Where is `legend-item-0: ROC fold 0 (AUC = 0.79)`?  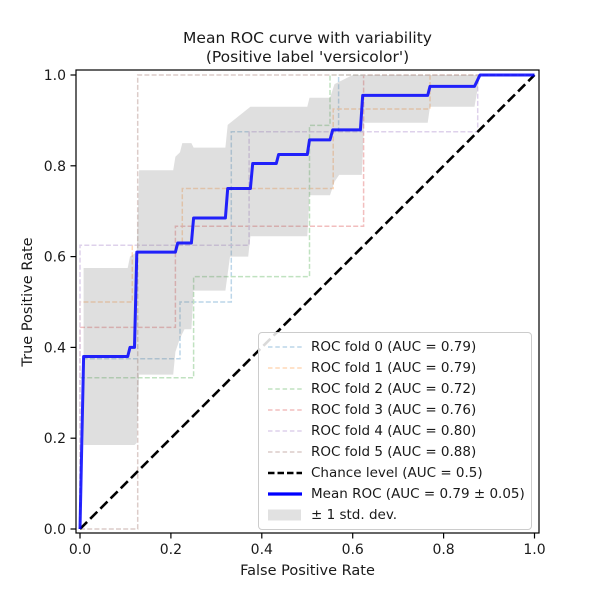
legend-item-0: ROC fold 0 (AUC = 0.79) is located at coordinates (395, 347).